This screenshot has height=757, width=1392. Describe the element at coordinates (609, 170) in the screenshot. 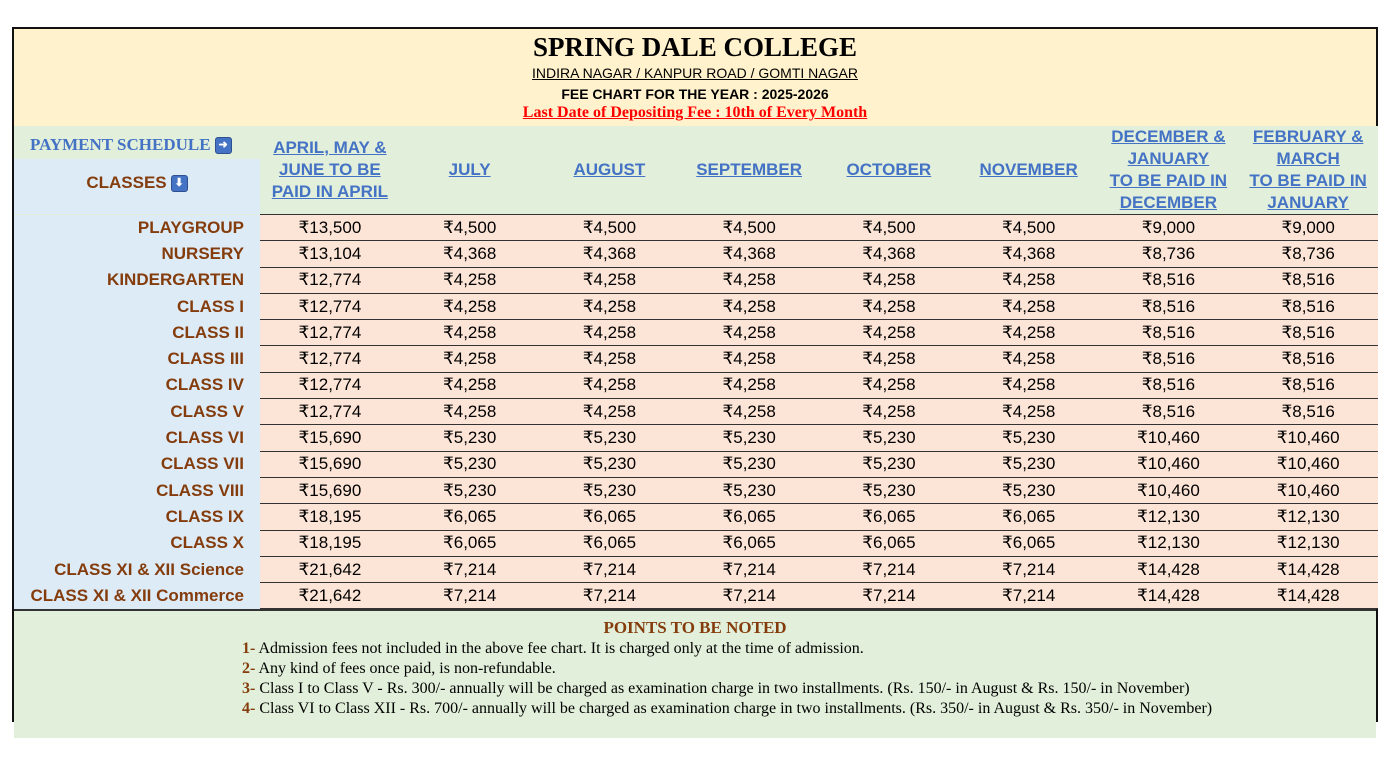

I see `column-header: AUGUST` at that location.